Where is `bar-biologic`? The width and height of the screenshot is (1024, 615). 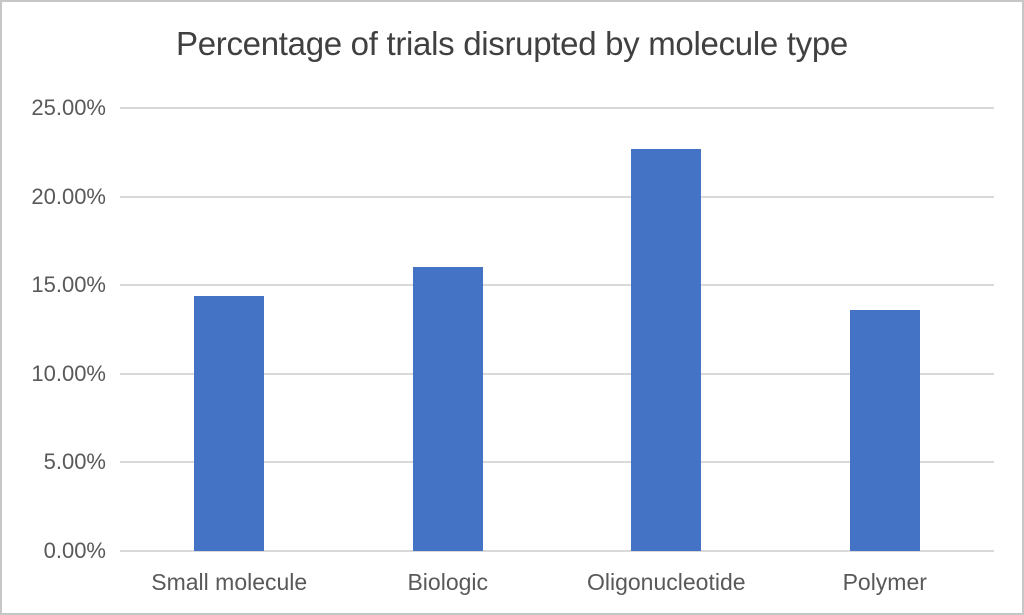
bar-biologic is located at coordinates (447, 409).